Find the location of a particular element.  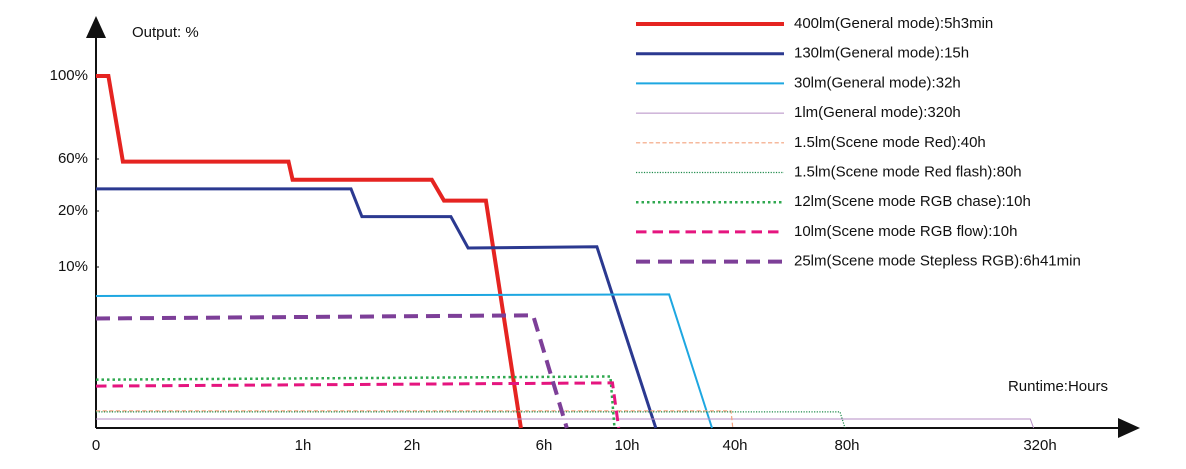

legend-label: 1.5lm(Scene mode Red):40h is located at coordinates (890, 142).